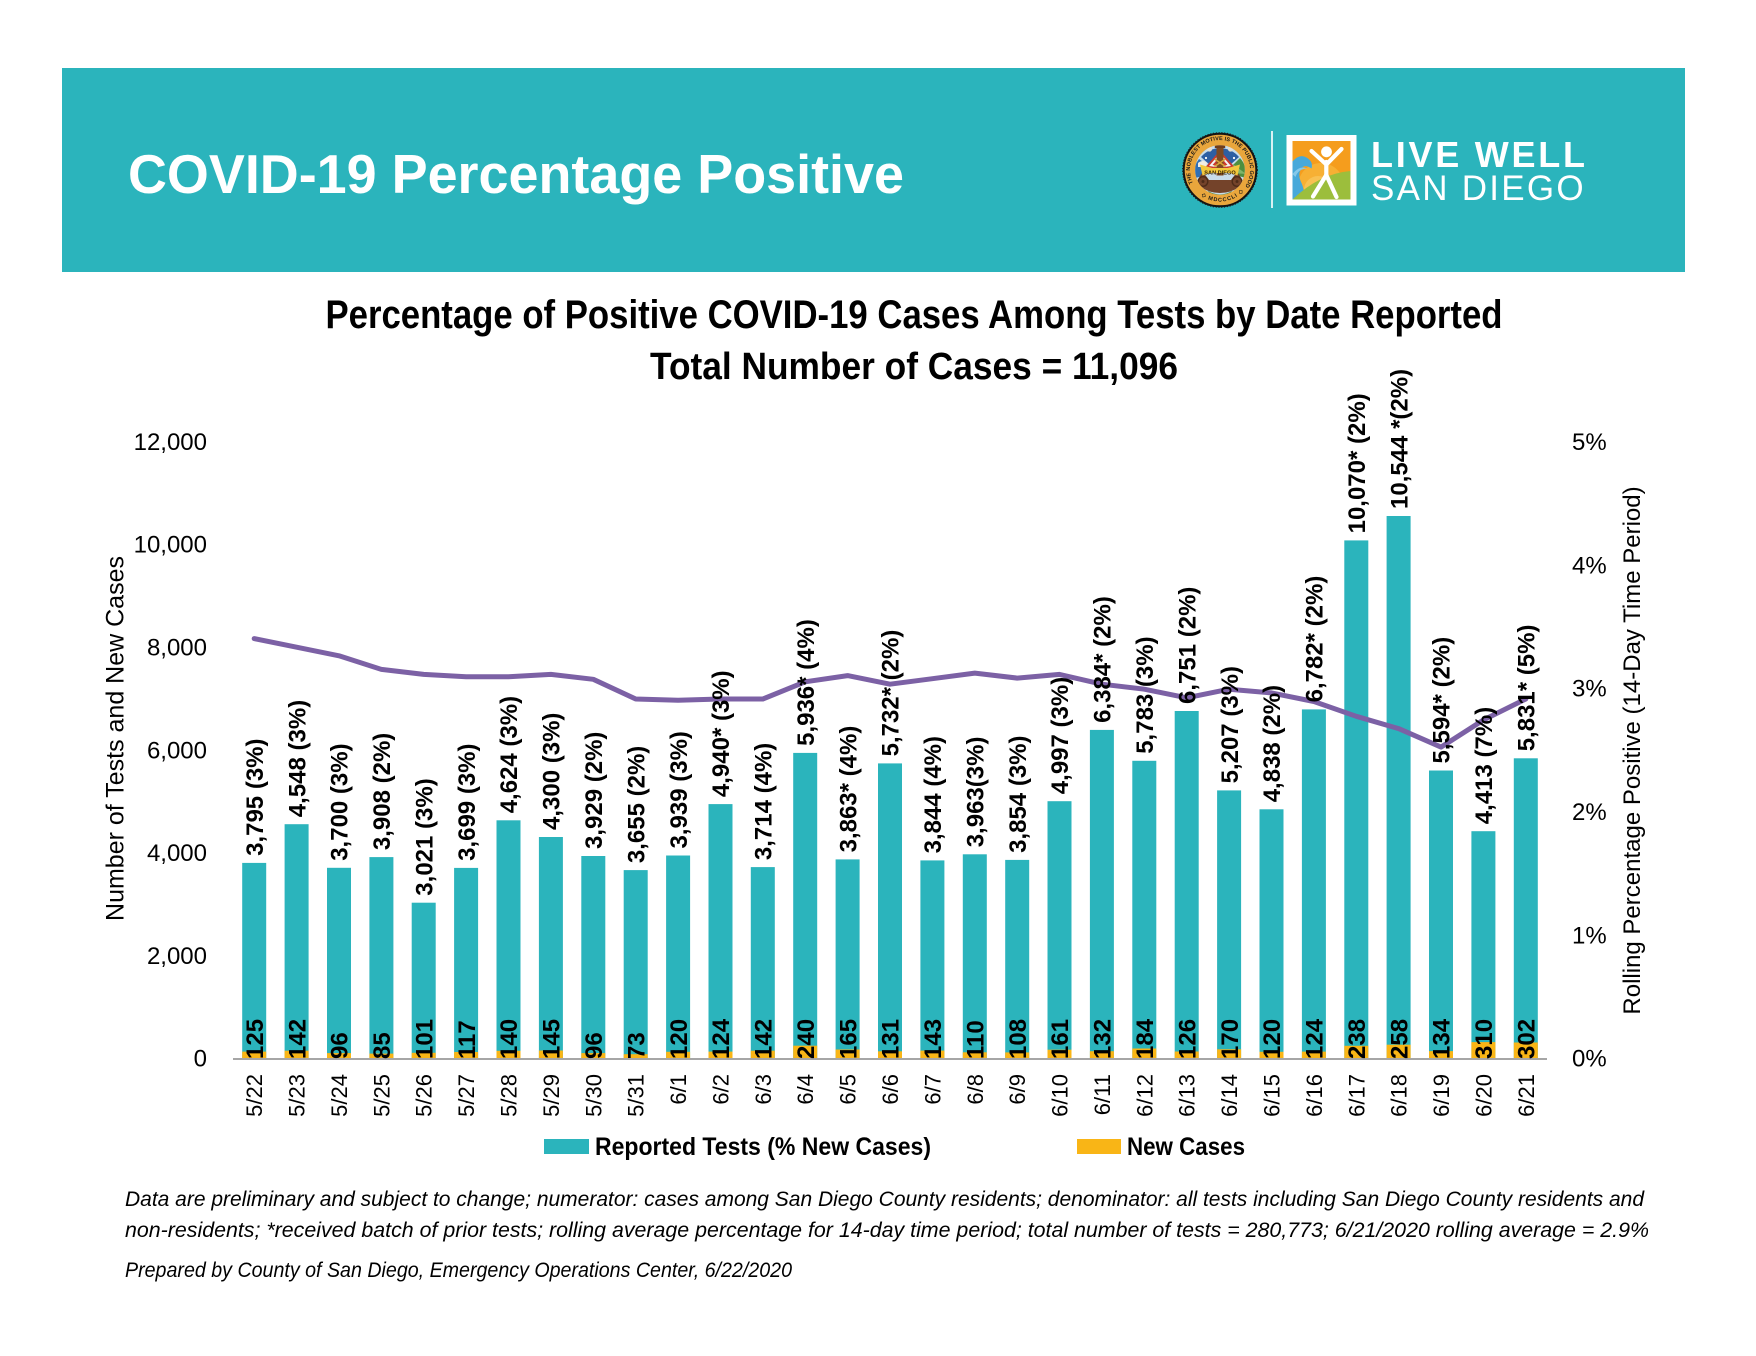 This screenshot has width=1756, height=1356. What do you see at coordinates (1018, 1039) in the screenshot?
I see `svg-text: 108` at bounding box center [1018, 1039].